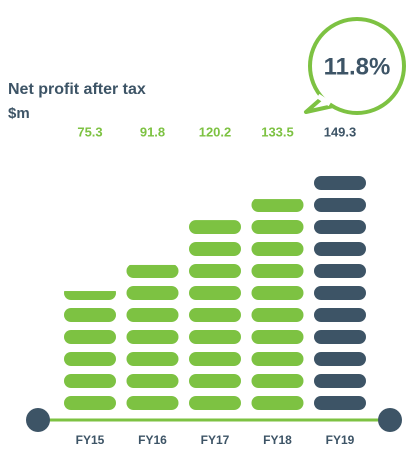 This screenshot has width=409, height=452. What do you see at coordinates (277, 440) in the screenshot?
I see `x-tick-label: FY18` at bounding box center [277, 440].